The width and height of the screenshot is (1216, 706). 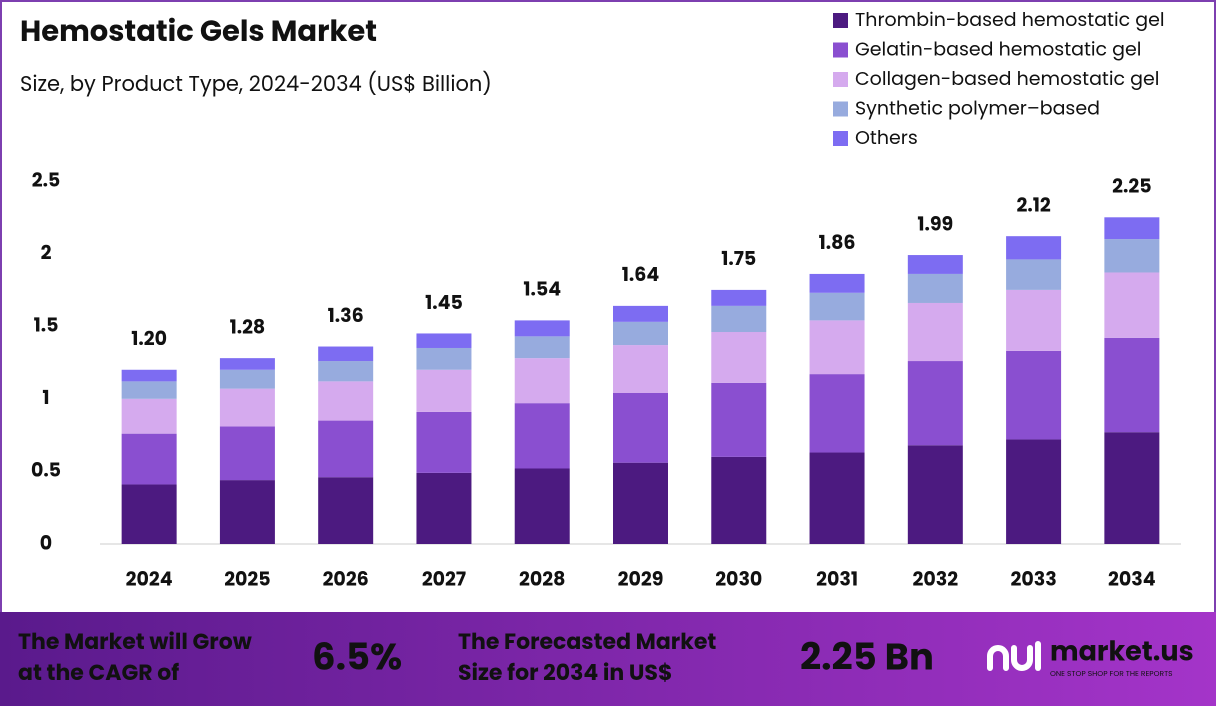 What do you see at coordinates (998, 49) in the screenshot?
I see `legend-label: Gelatin-based hemostatic gel` at bounding box center [998, 49].